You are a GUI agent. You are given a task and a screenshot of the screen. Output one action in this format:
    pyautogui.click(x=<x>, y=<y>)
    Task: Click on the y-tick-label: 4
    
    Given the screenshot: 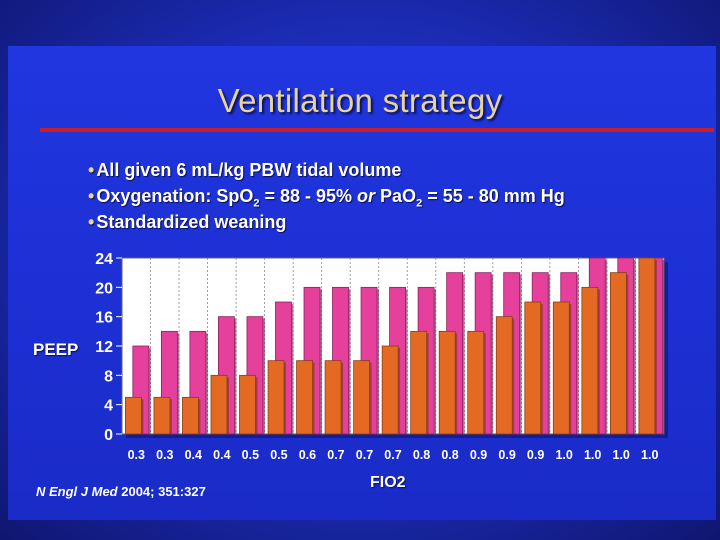 What is the action you would take?
    pyautogui.click(x=108, y=406)
    